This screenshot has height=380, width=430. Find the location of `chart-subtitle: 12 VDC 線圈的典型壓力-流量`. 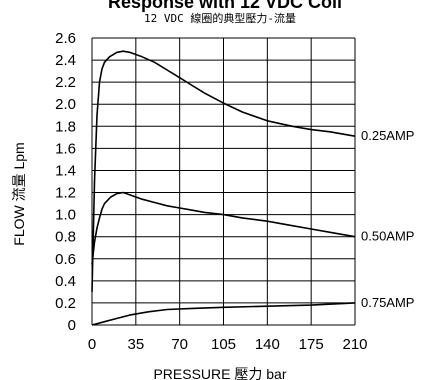

chart-subtitle: 12 VDC 線圈的典型壓力-流量 is located at coordinates (220, 18).